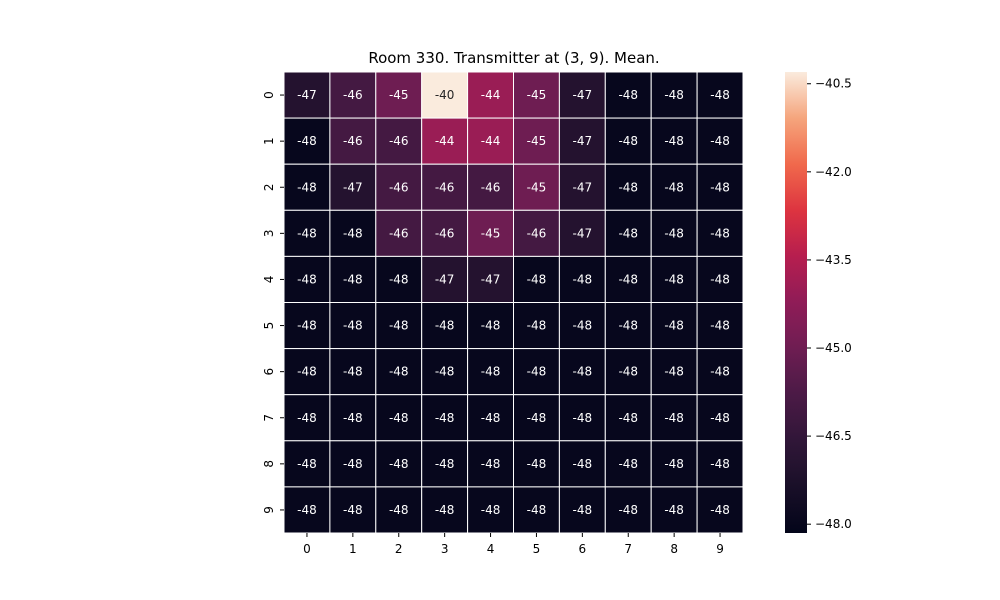 Image resolution: width=1000 pixels, height=600 pixels. Describe the element at coordinates (796, 302) in the screenshot. I see `colorbar-gradient` at that location.